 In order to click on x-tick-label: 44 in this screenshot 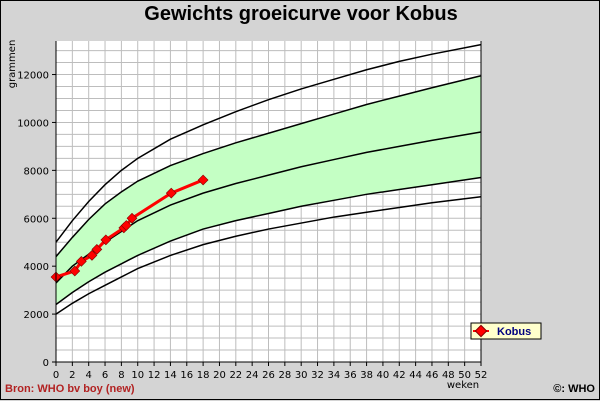, I will do `click(415, 375)`.